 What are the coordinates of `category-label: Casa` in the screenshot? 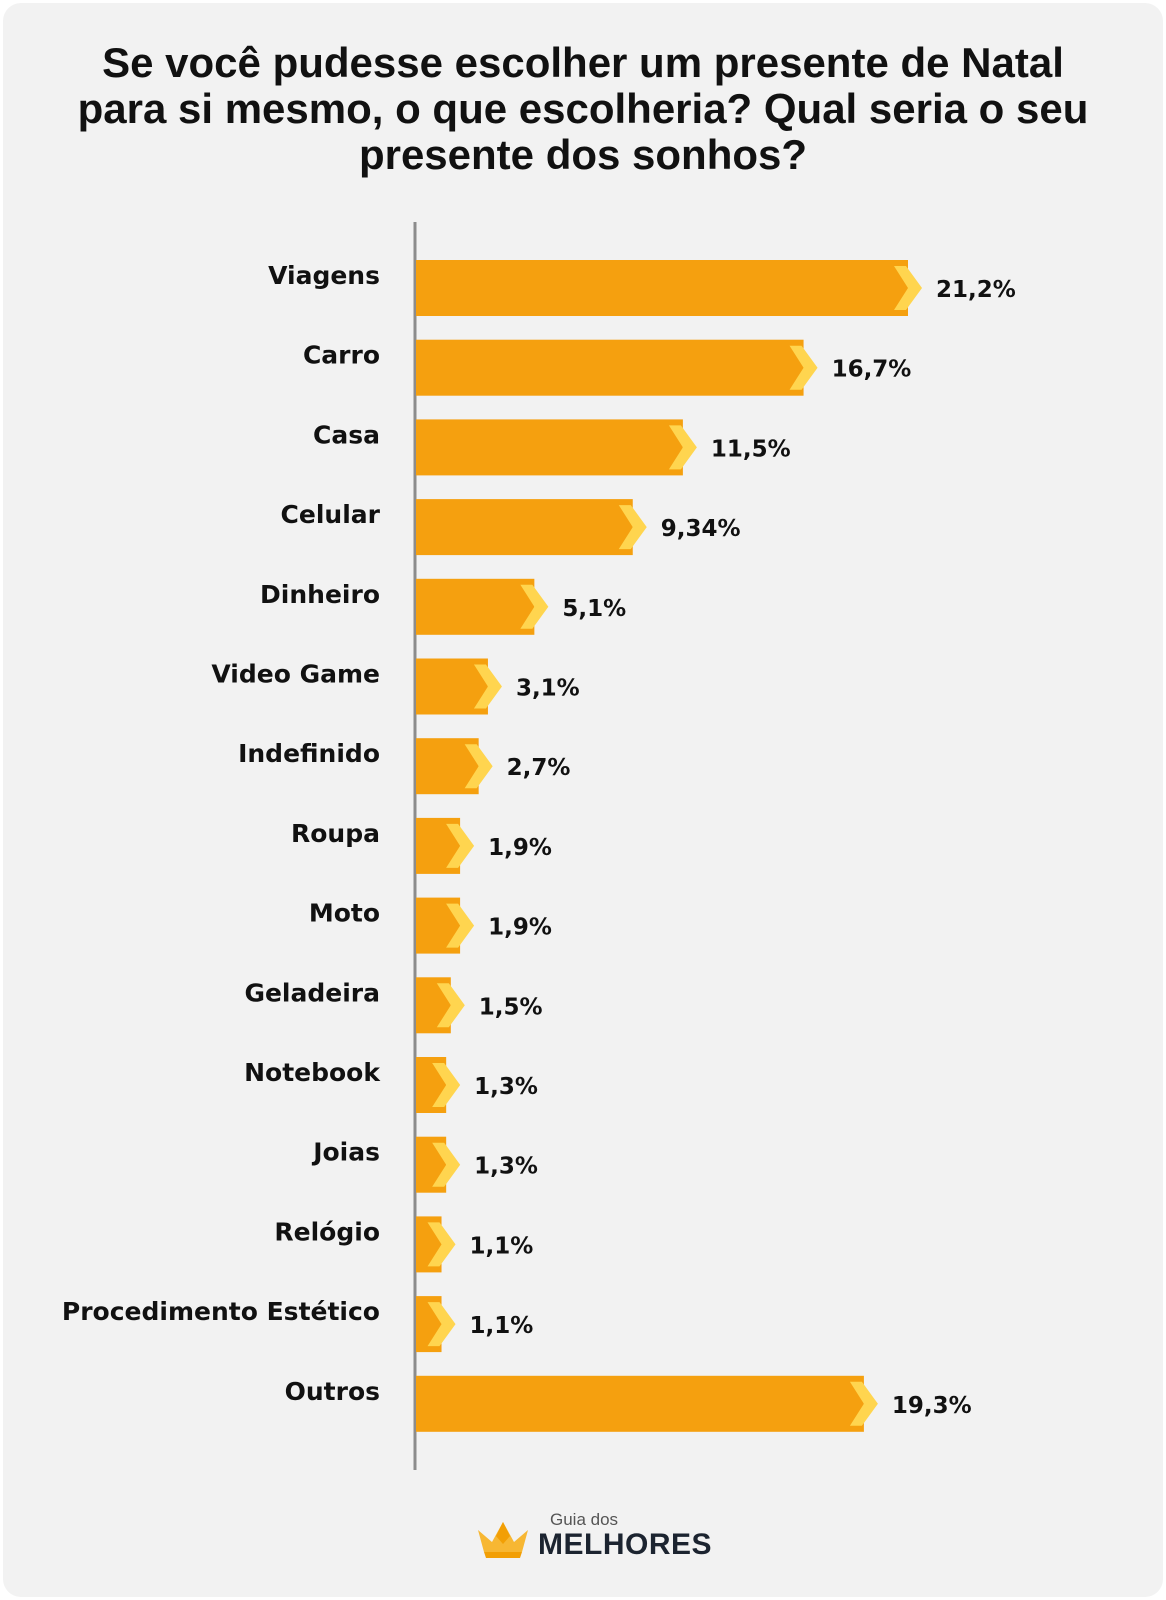 It's located at (346, 434).